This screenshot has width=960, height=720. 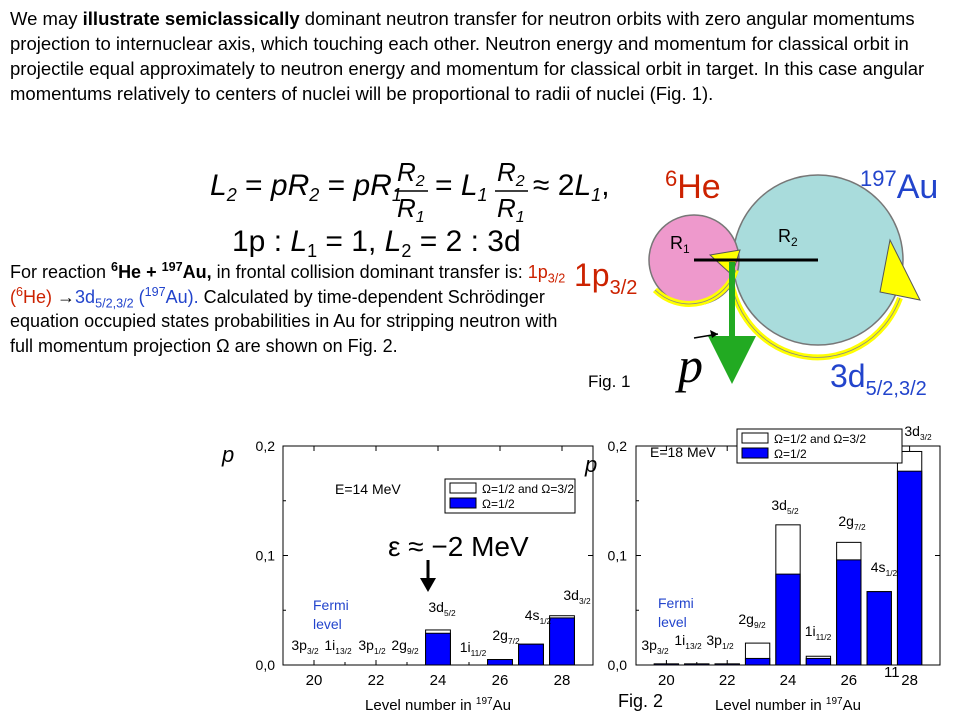 What do you see at coordinates (618, 556) in the screenshot?
I see `chart2-ytick-label: 0,1` at bounding box center [618, 556].